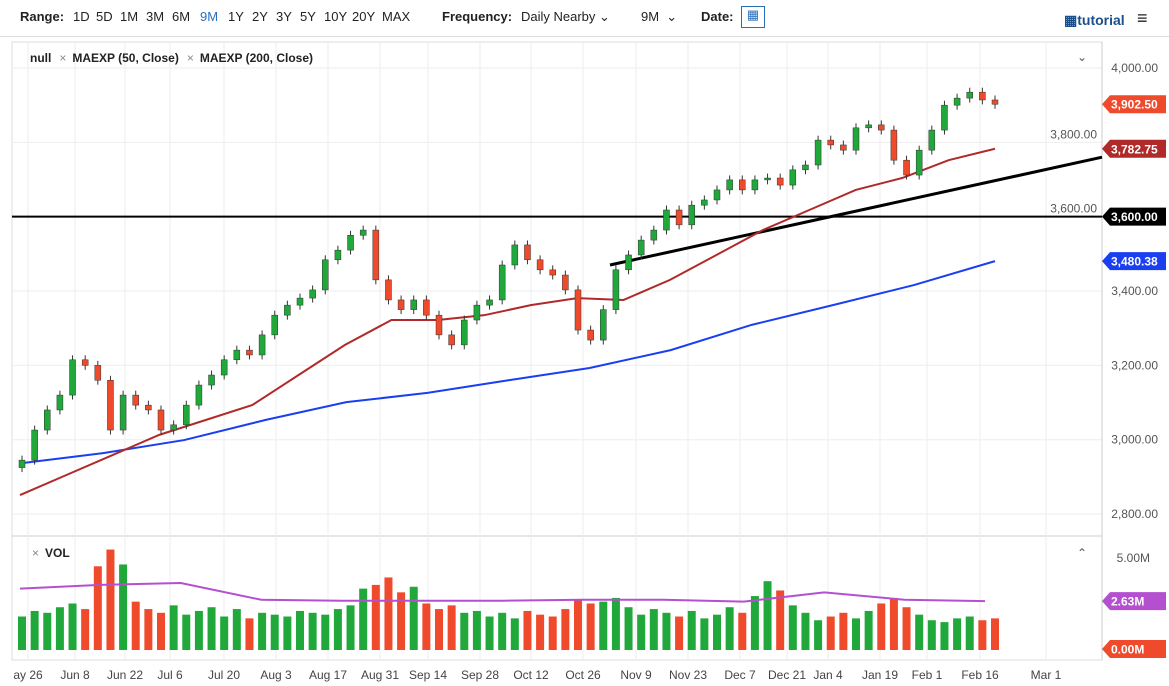 The height and width of the screenshot is (686, 1169). I want to click on last-price-label: 3,902.50, so click(1134, 105).